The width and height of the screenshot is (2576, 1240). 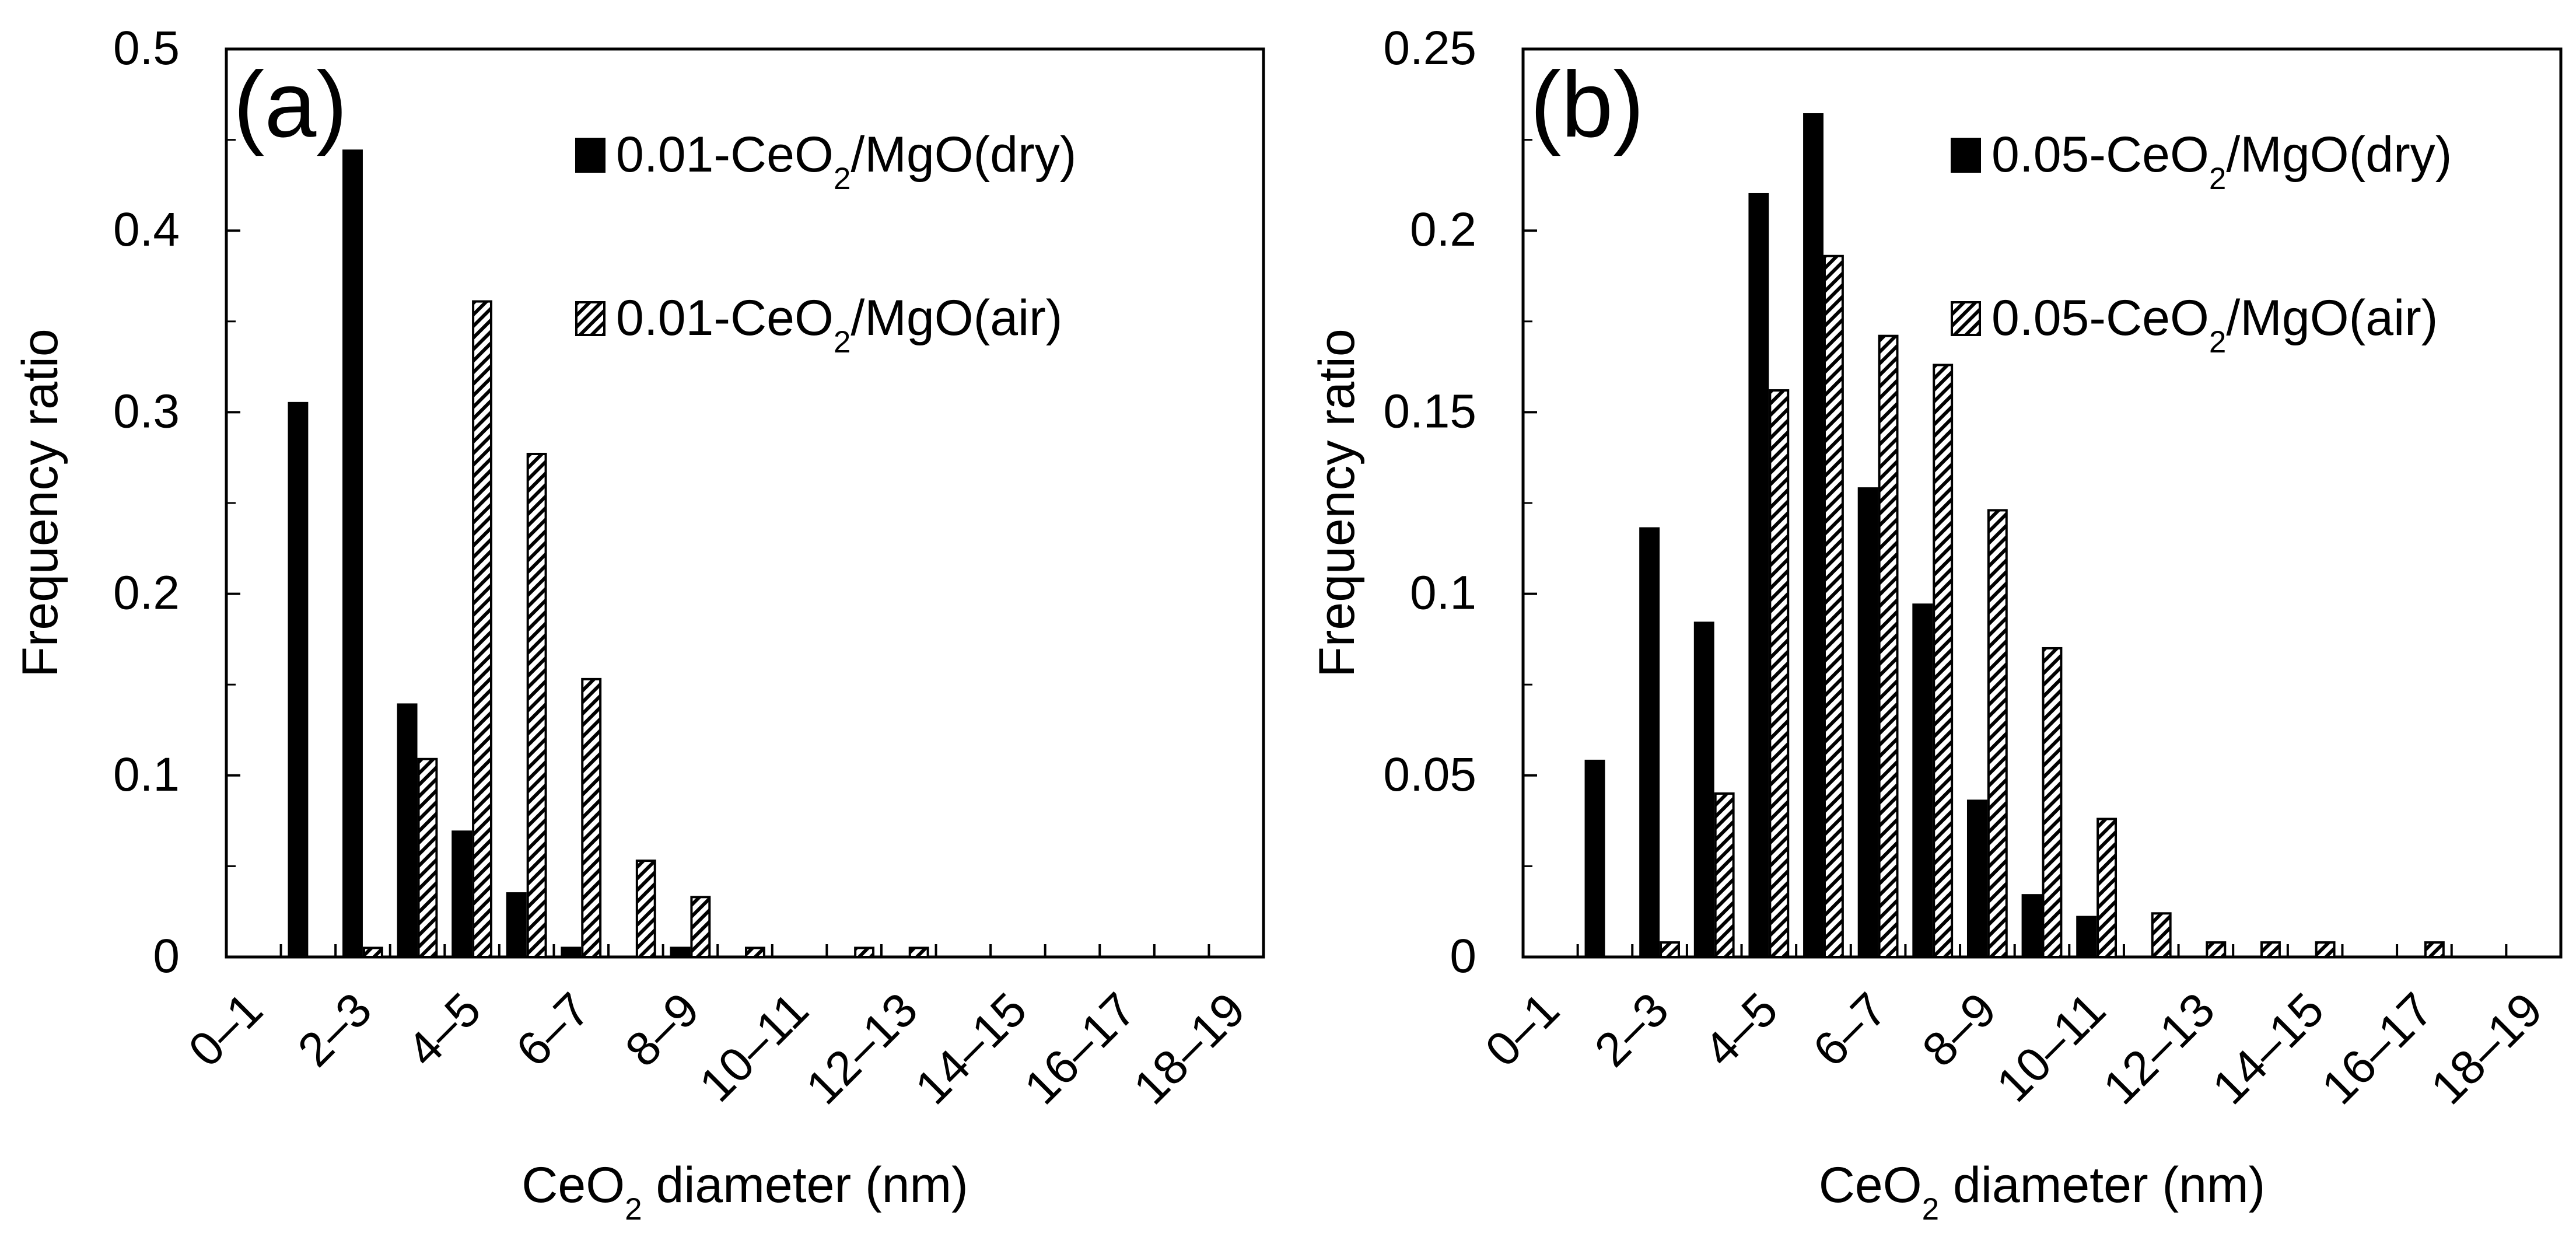 What do you see at coordinates (839, 324) in the screenshot?
I see `legend-entry-air: 0.01-CeO2/MgO(air)` at bounding box center [839, 324].